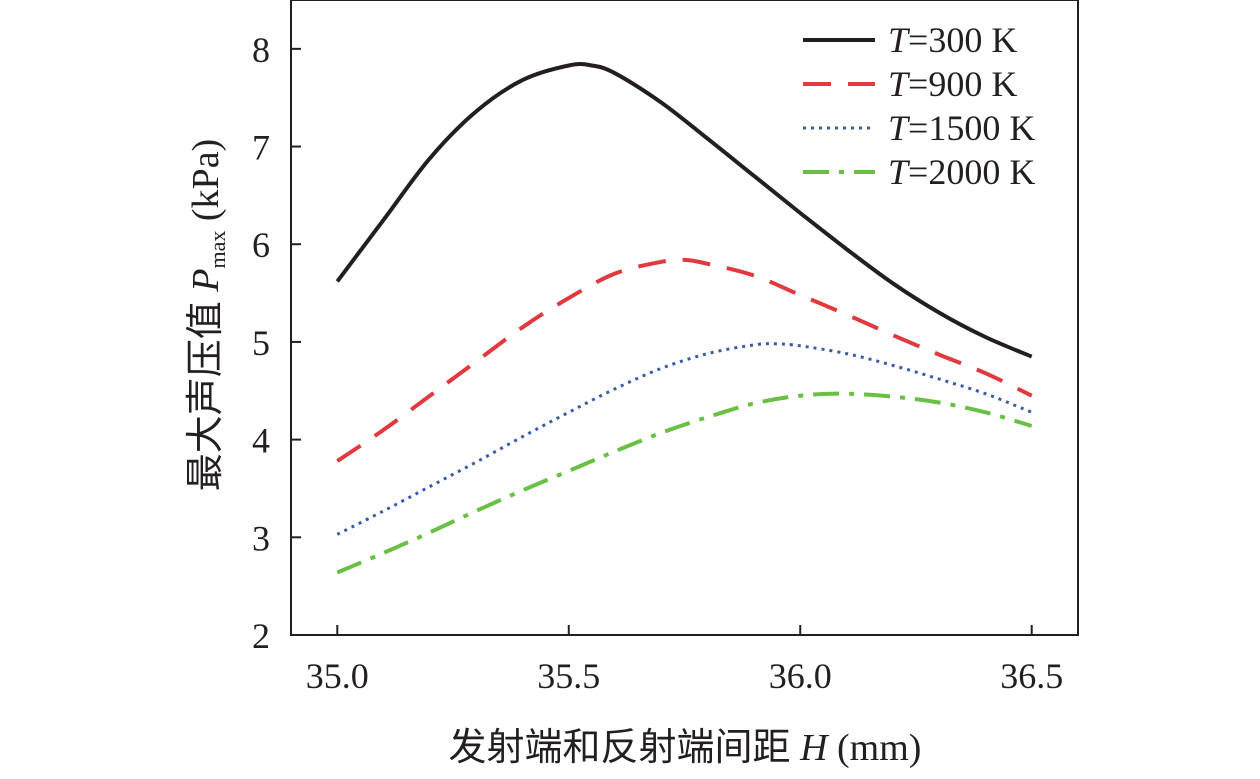  I want to click on y-tick-label: 2, so click(261, 636).